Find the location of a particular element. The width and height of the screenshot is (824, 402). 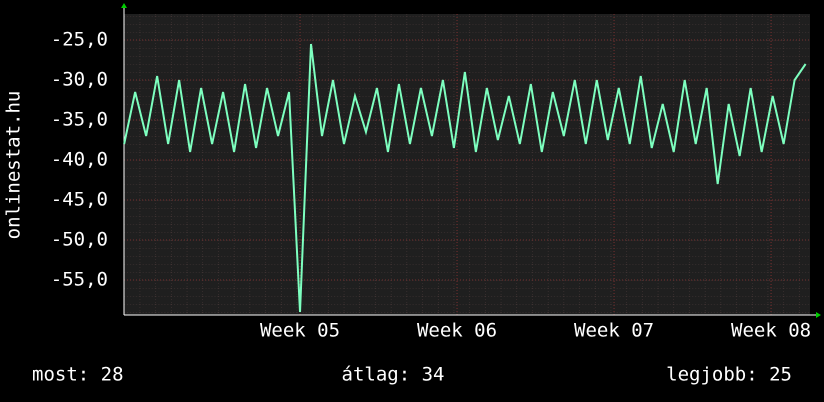

y-tick-label: -25,0 is located at coordinates (79, 40).